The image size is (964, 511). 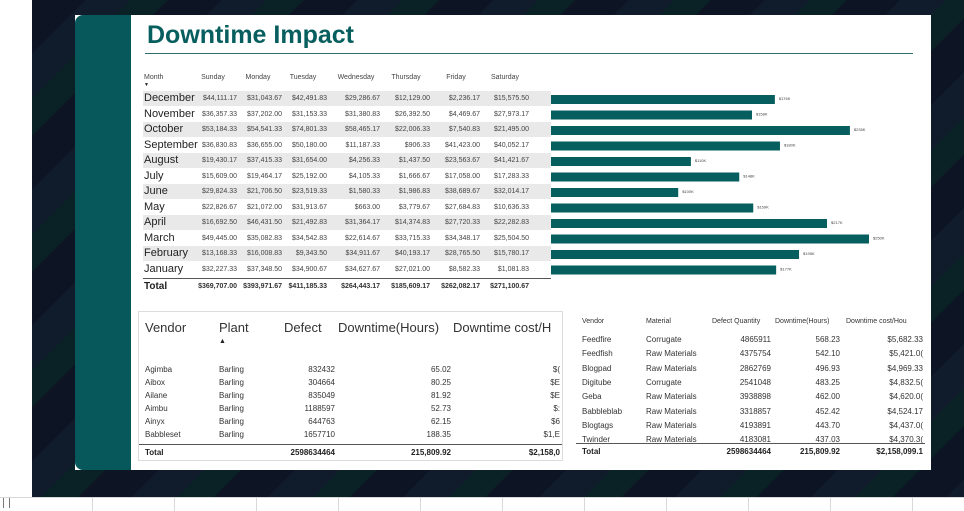 What do you see at coordinates (264, 129) in the screenshot?
I see `matrix-cell: $54,541.33` at bounding box center [264, 129].